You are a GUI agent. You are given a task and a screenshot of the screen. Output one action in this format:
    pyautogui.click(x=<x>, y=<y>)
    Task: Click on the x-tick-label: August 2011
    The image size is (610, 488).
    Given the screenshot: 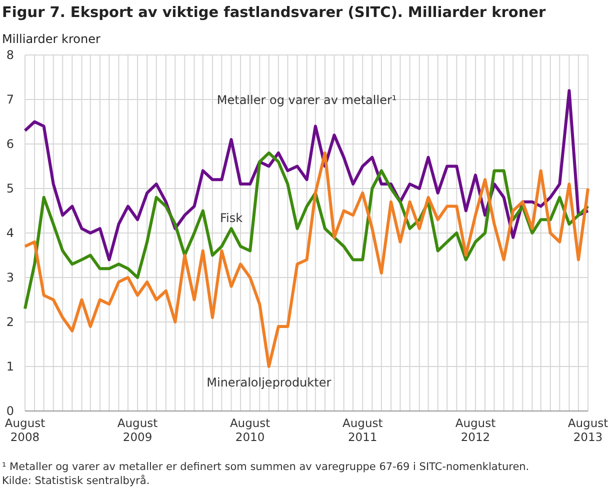 What is the action you would take?
    pyautogui.click(x=363, y=430)
    